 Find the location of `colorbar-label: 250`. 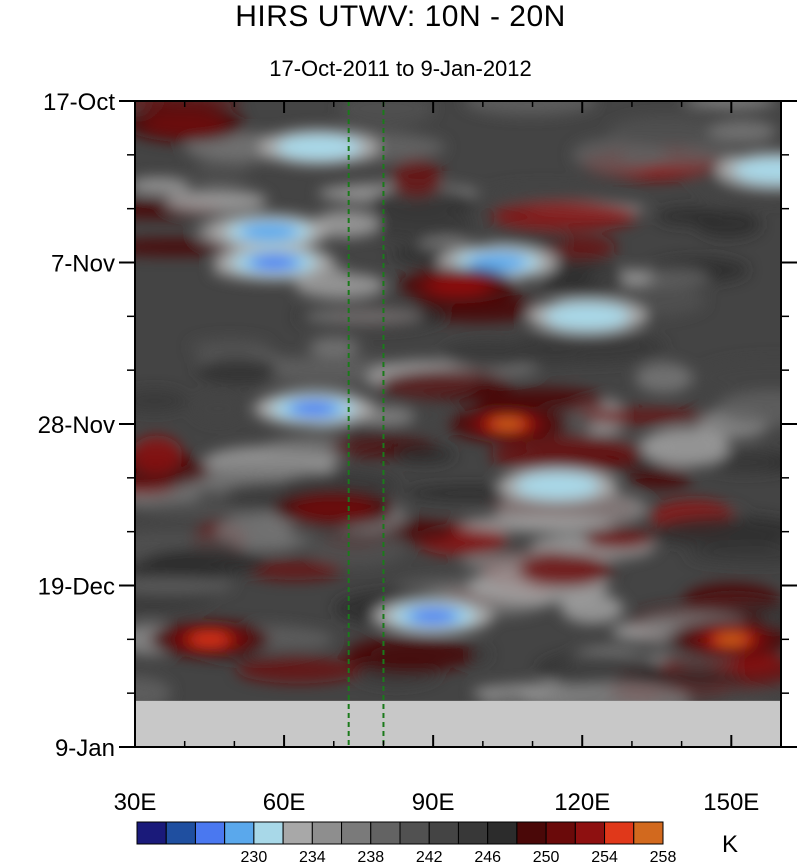

colorbar-label: 250 is located at coordinates (546, 856).